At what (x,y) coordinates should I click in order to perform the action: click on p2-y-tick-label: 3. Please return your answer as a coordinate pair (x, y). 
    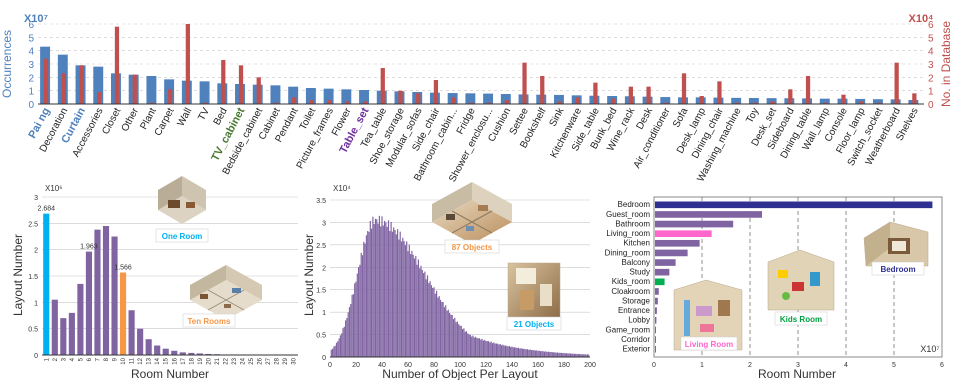
    Looking at the image, I should click on (36, 198).